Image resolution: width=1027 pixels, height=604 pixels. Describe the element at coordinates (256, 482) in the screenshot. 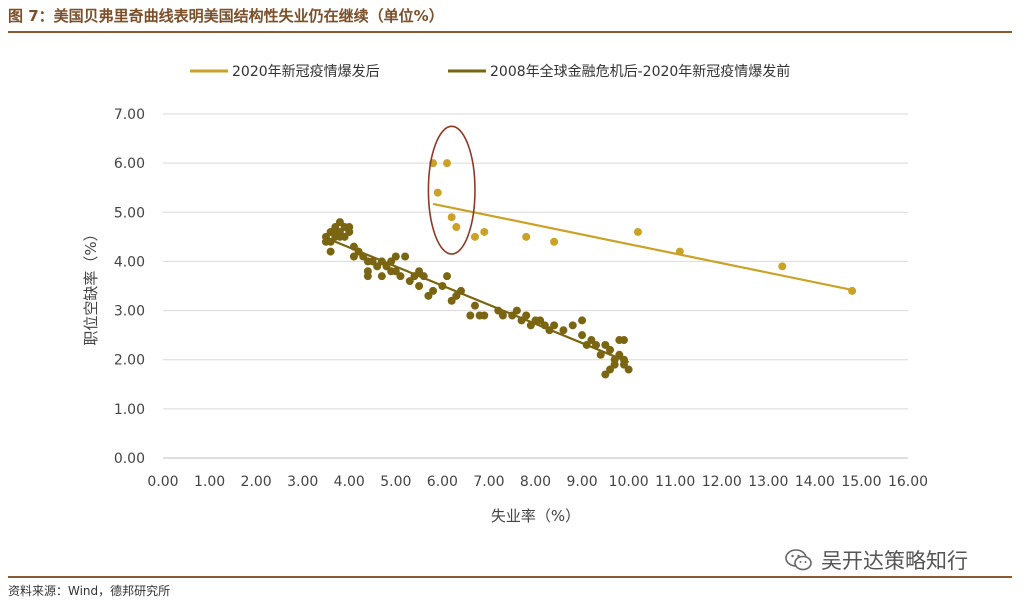

I see `x-tick-label: 2.00` at that location.